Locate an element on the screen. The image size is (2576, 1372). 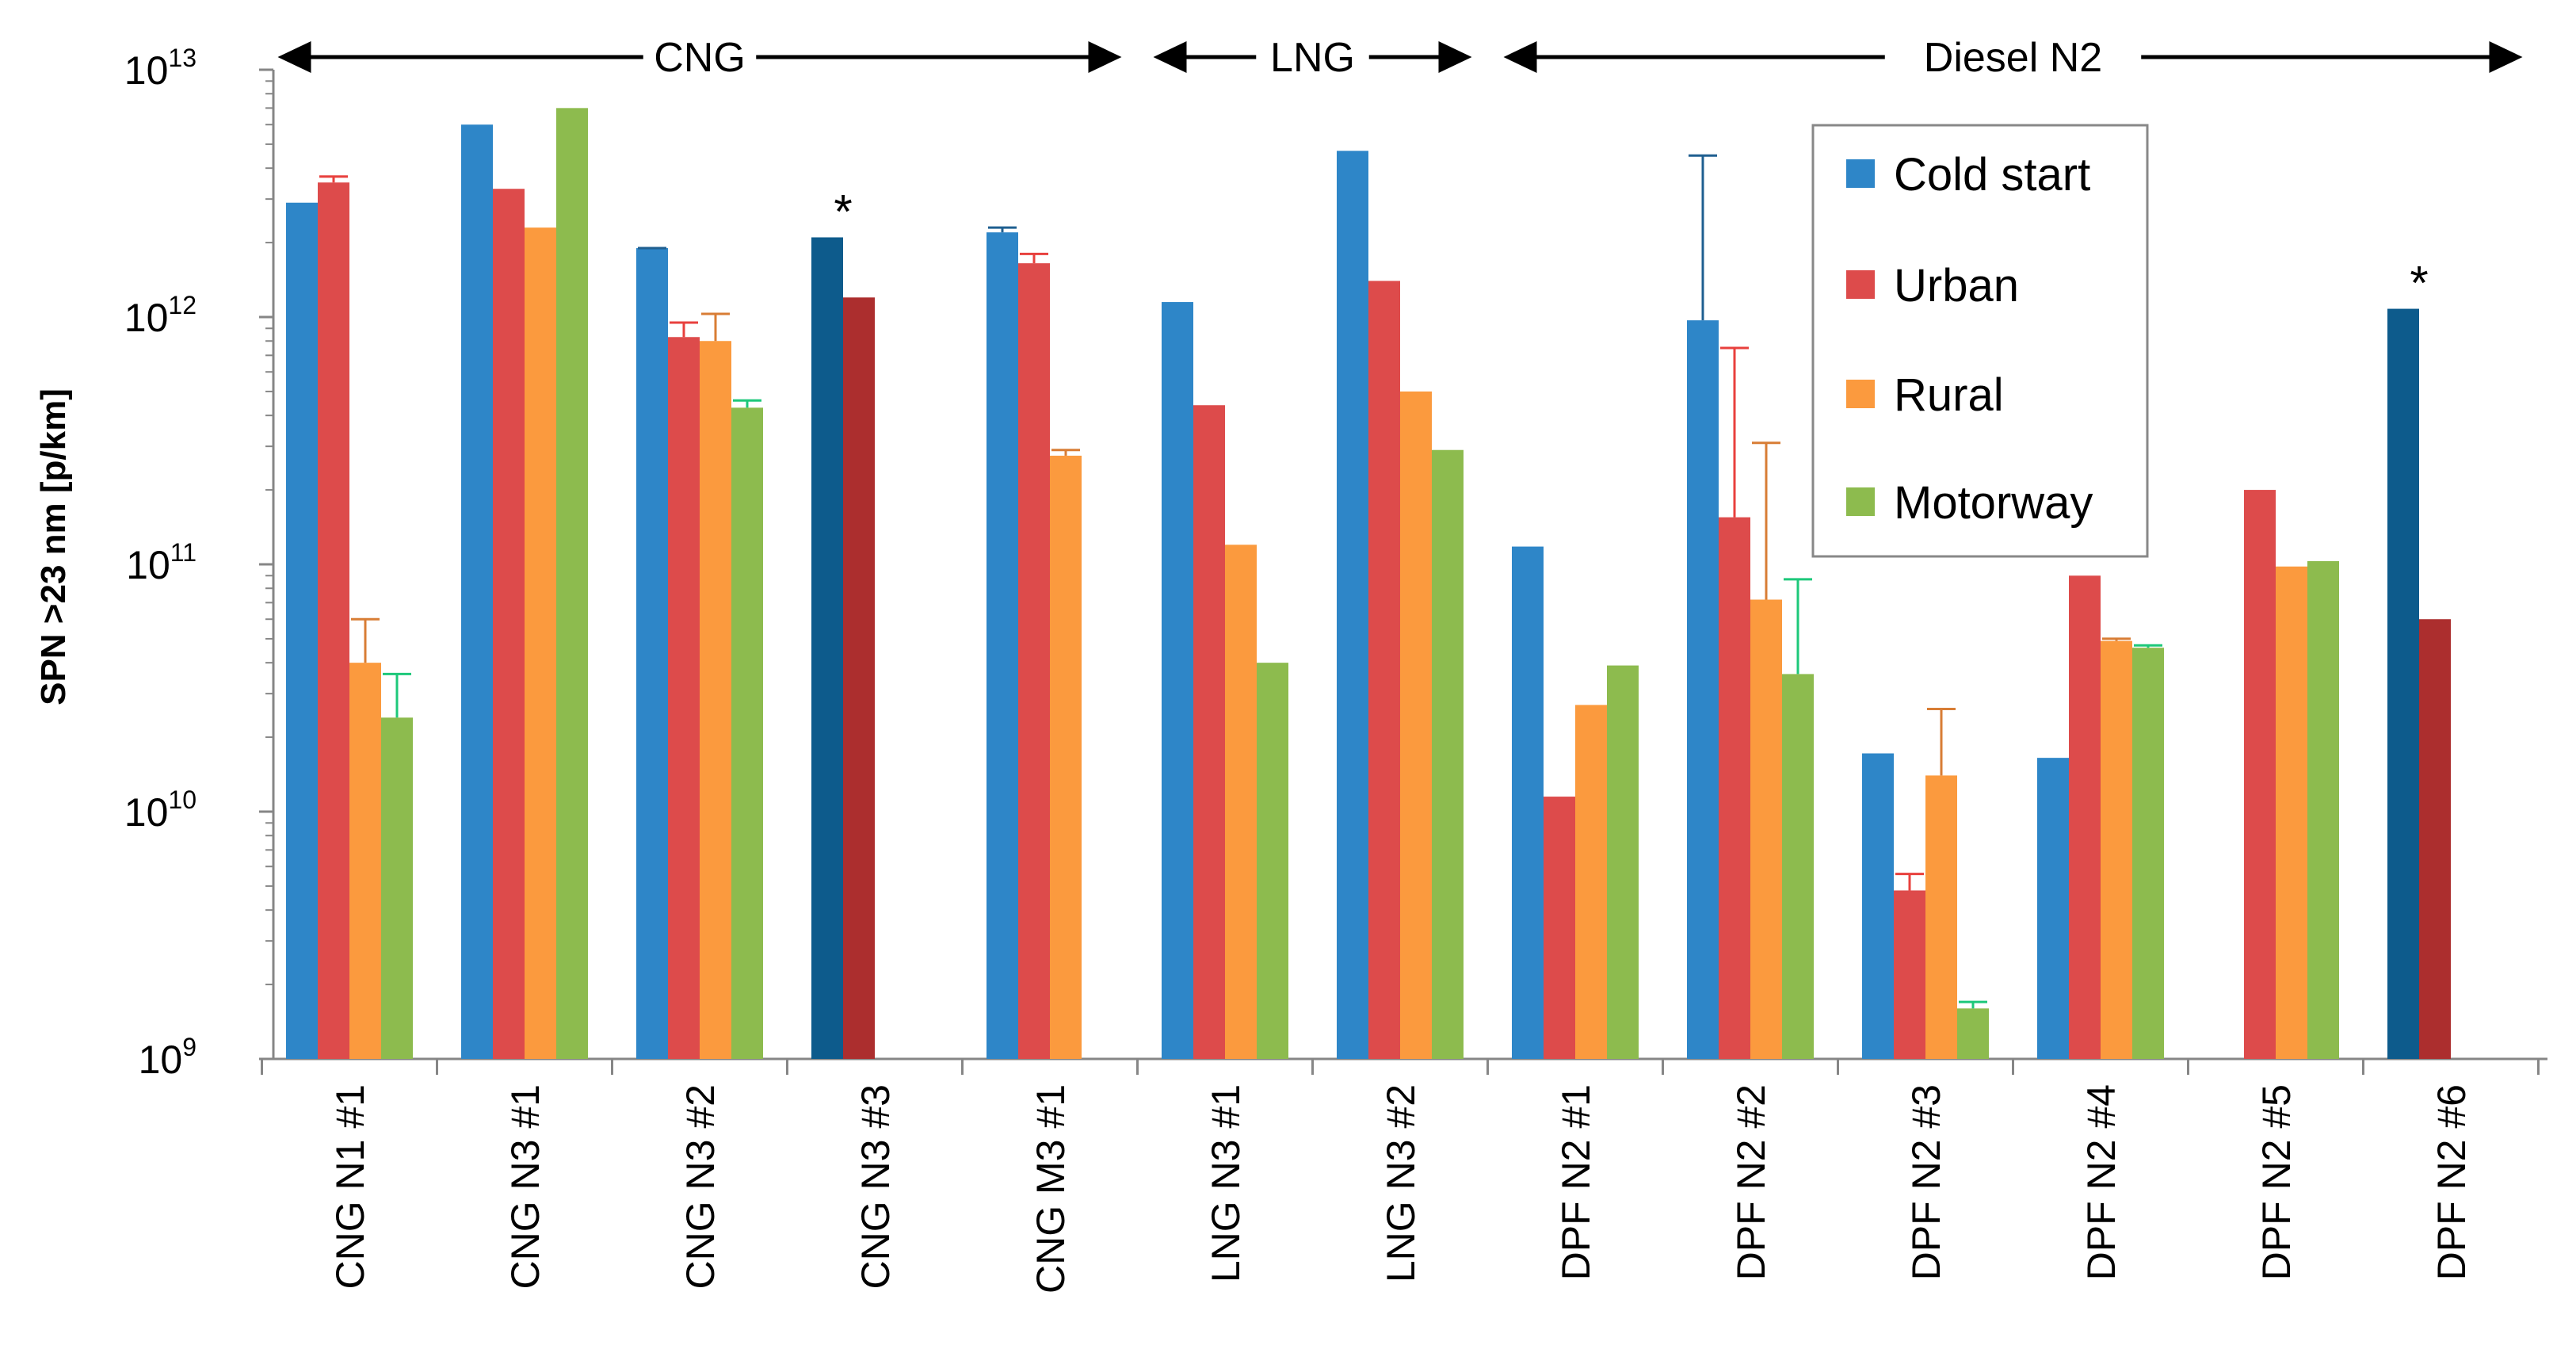
legend-label-rural: Rural is located at coordinates (1949, 395).